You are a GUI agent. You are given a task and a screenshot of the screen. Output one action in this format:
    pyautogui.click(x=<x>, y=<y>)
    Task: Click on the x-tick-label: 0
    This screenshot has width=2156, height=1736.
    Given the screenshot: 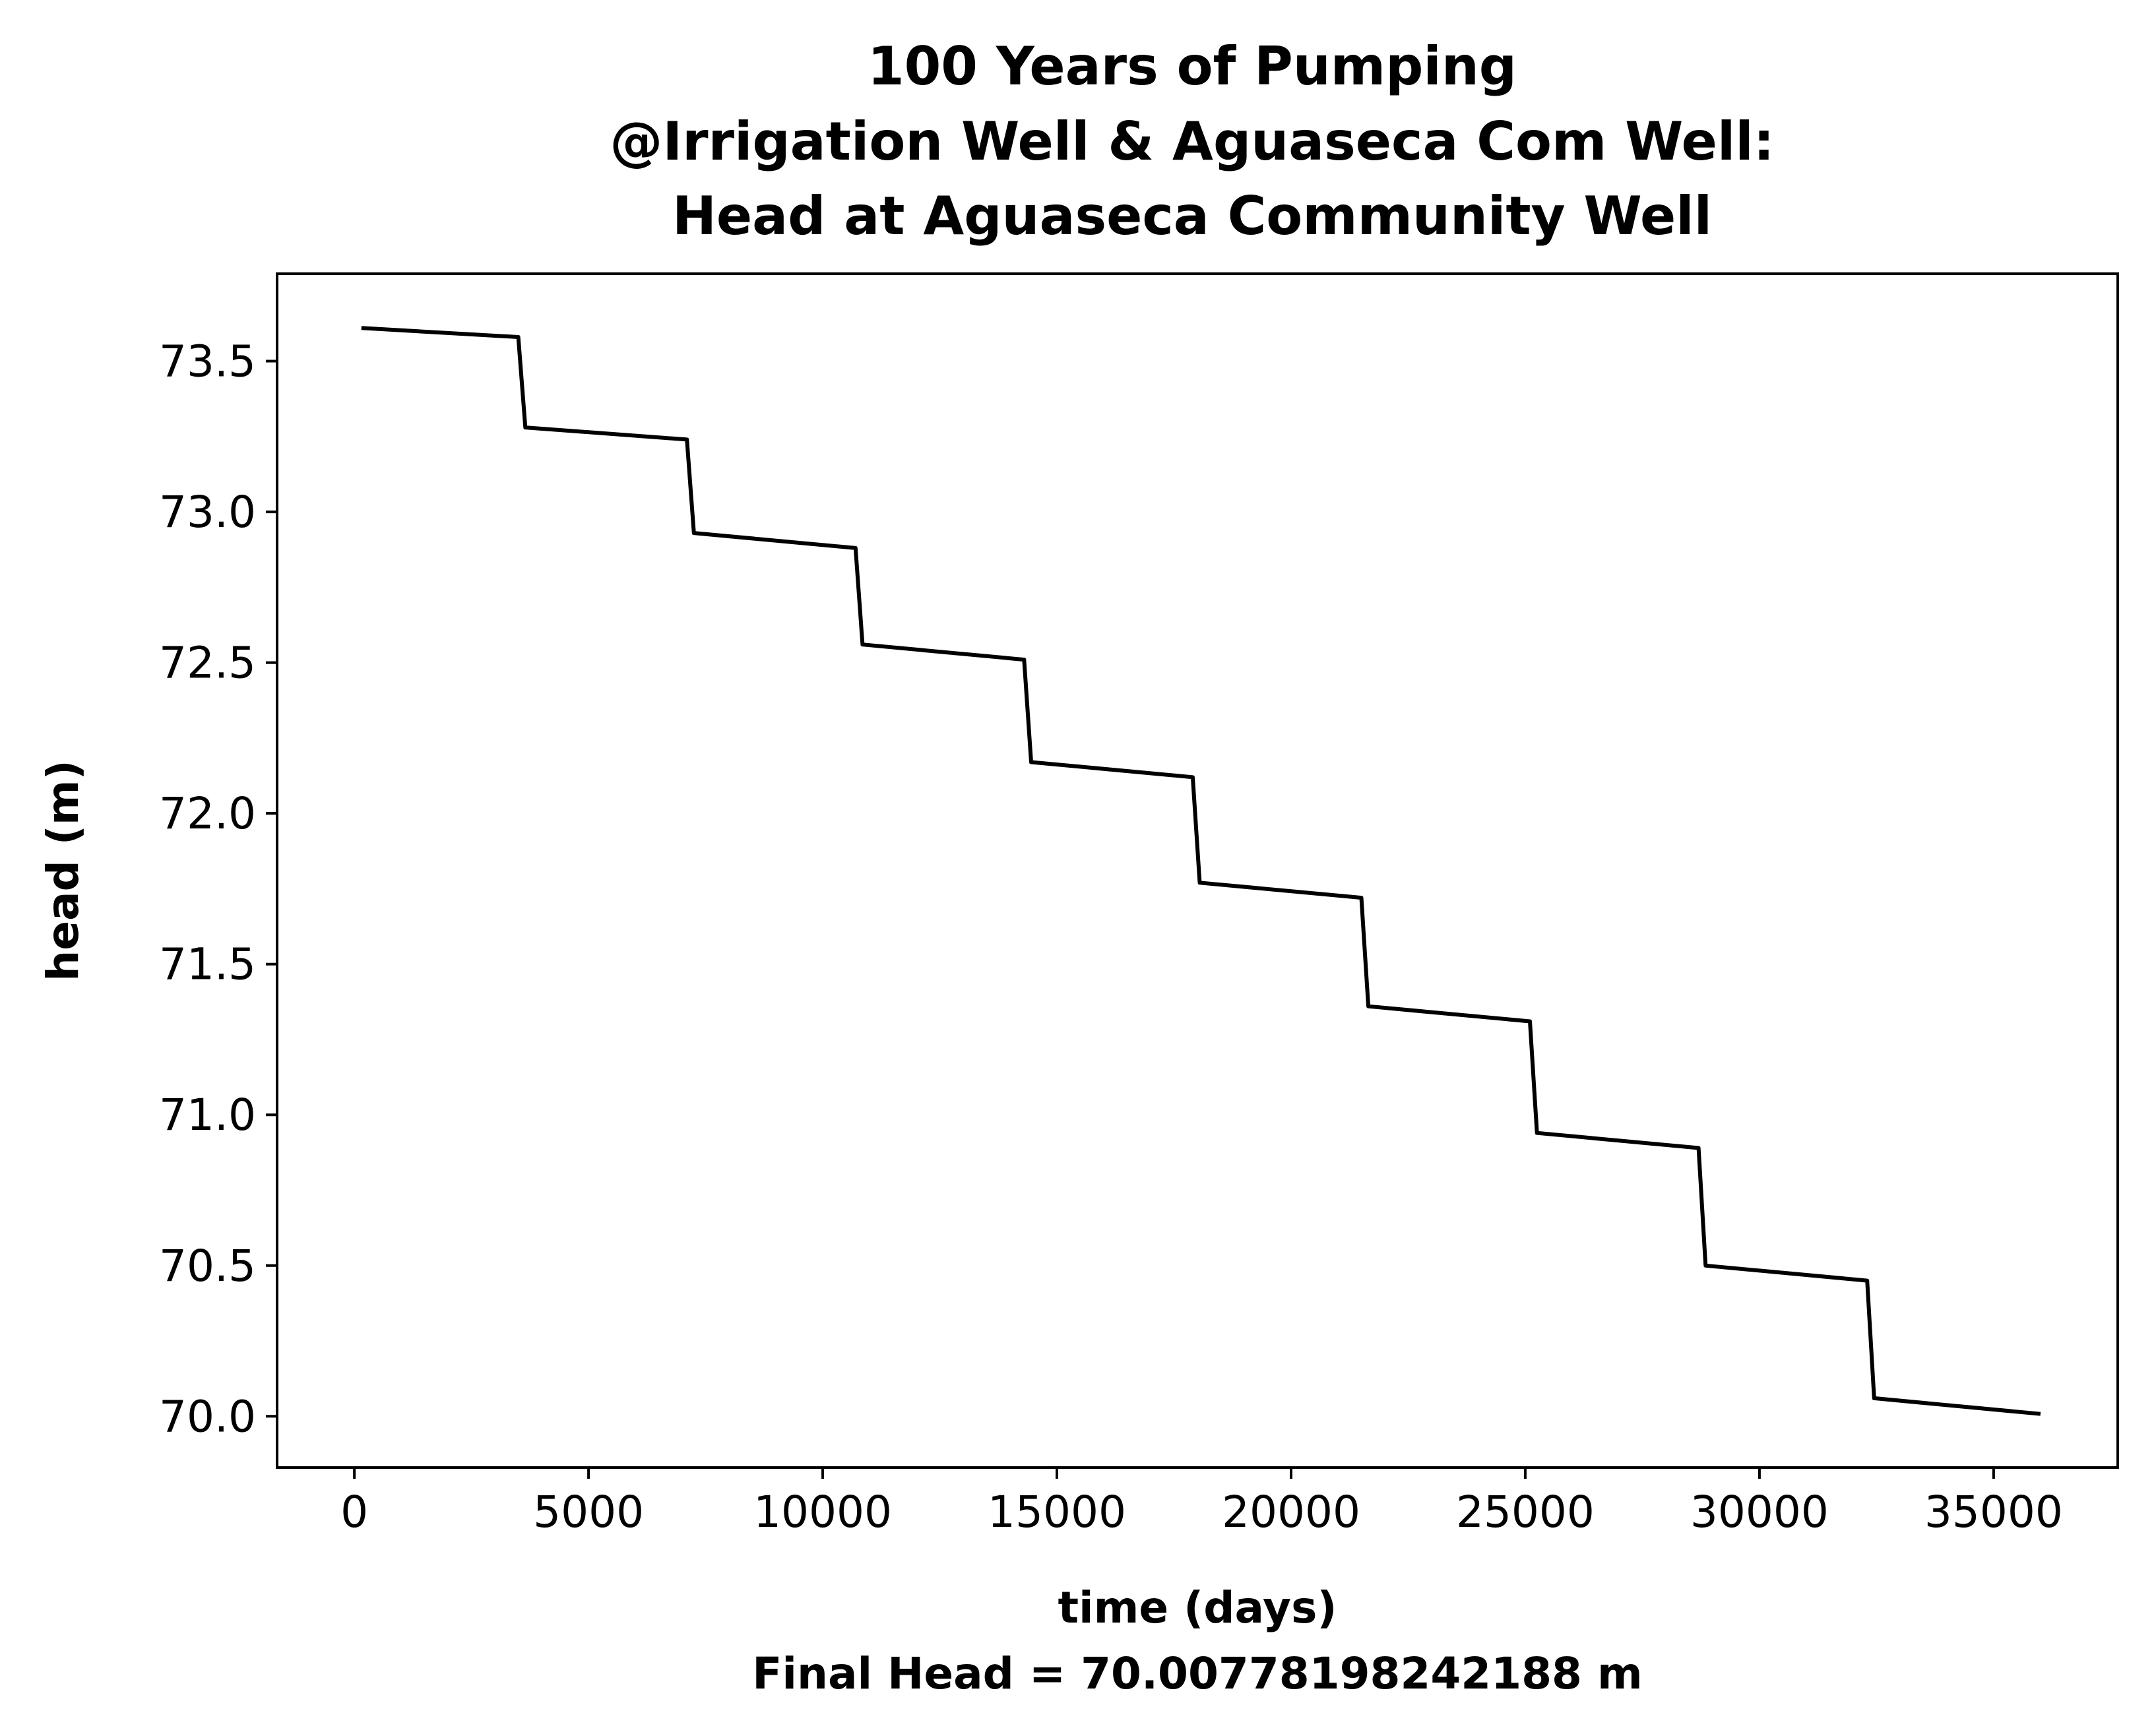 What is the action you would take?
    pyautogui.click(x=354, y=1512)
    